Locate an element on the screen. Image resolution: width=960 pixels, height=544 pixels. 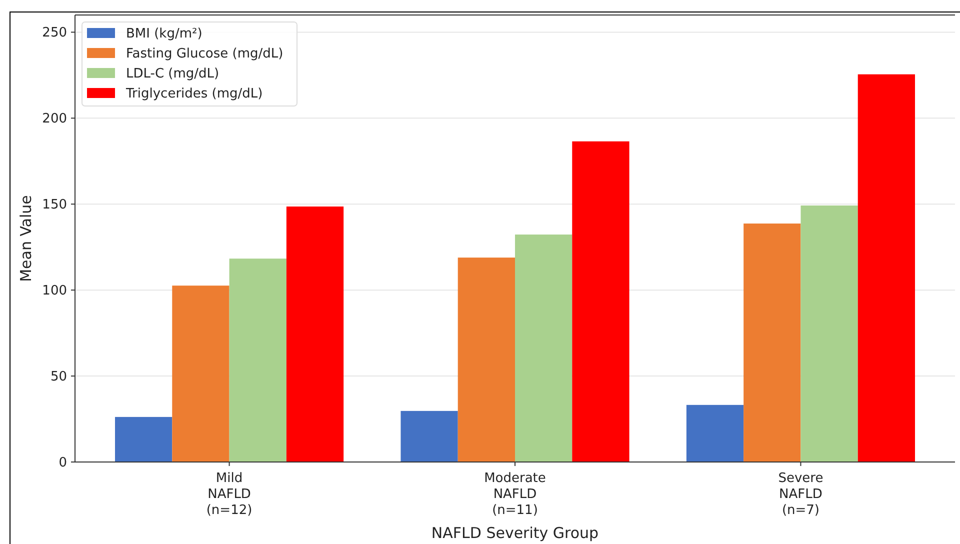
legend-label: Fasting Glucose (mg/dL) is located at coordinates (205, 54).